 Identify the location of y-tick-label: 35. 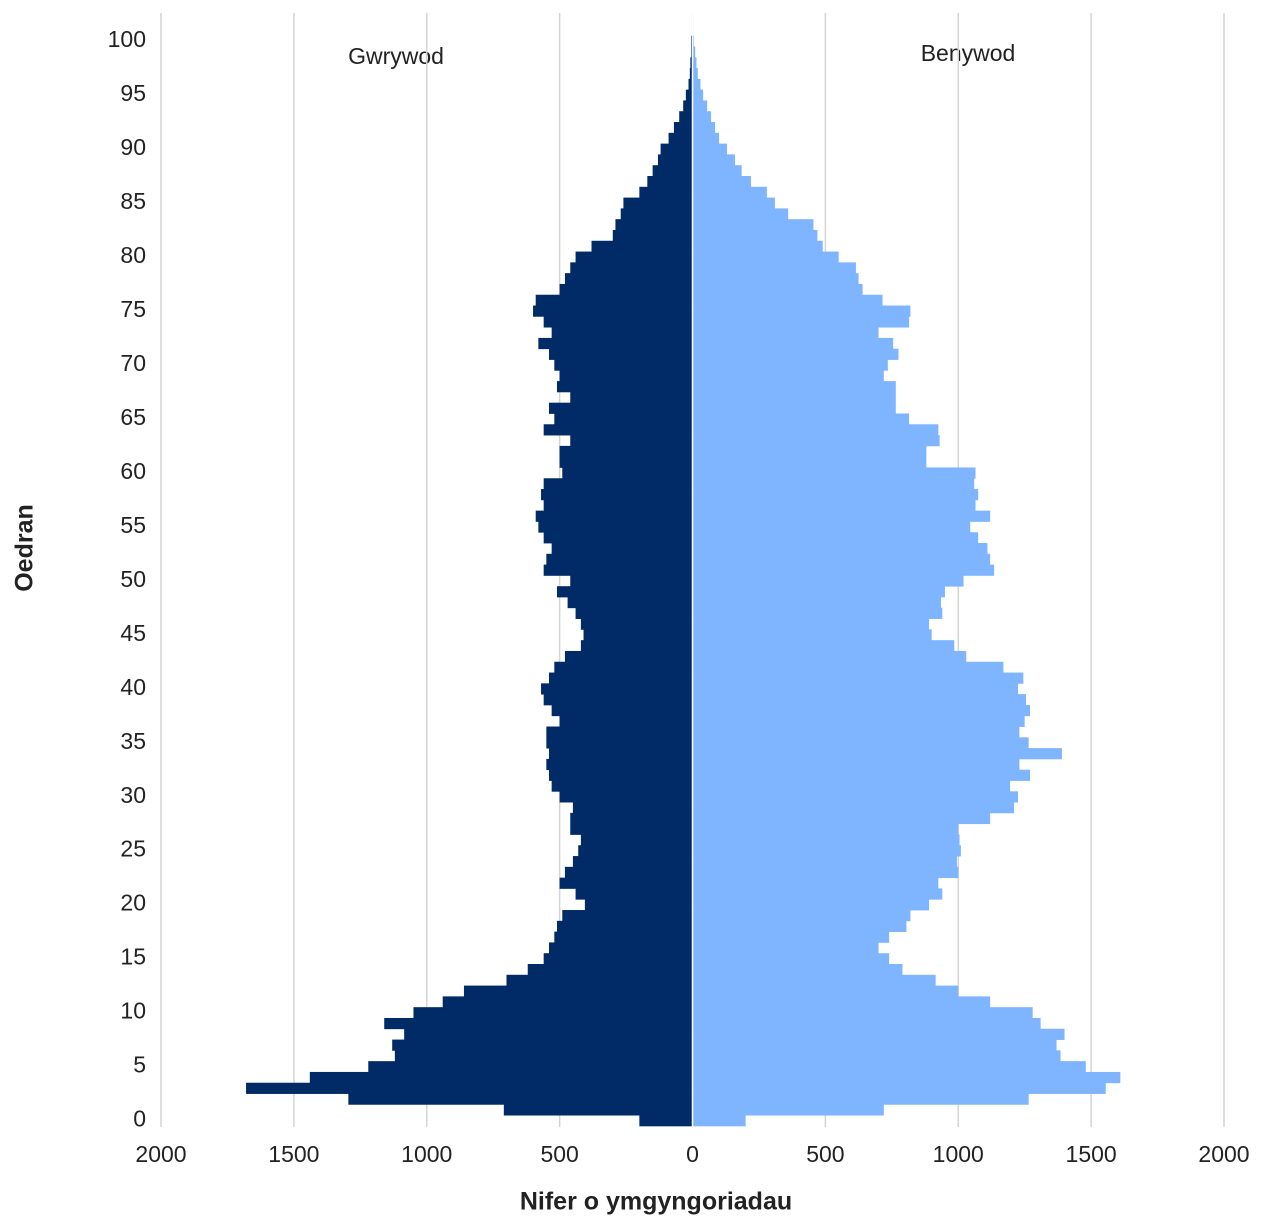
(133, 741).